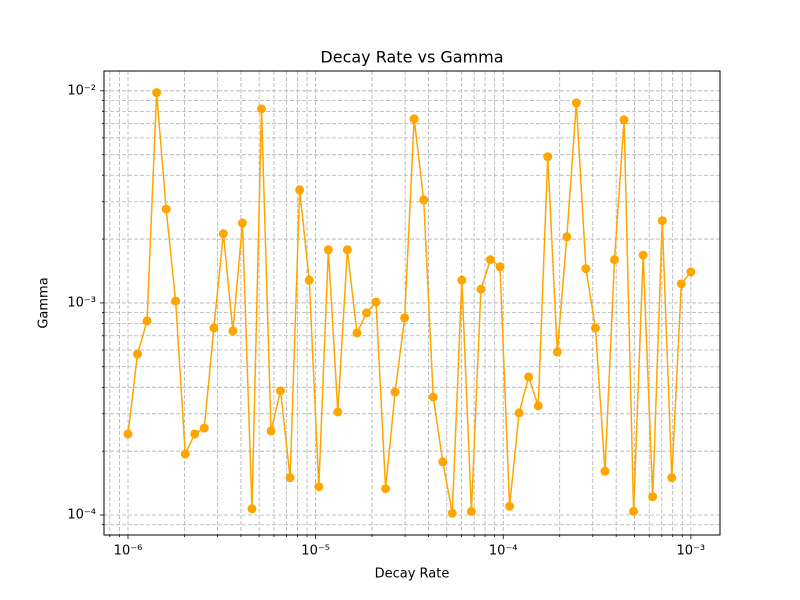 This screenshot has height=600, width=800. I want to click on x-tick-label: 10⁻⁴, so click(503, 551).